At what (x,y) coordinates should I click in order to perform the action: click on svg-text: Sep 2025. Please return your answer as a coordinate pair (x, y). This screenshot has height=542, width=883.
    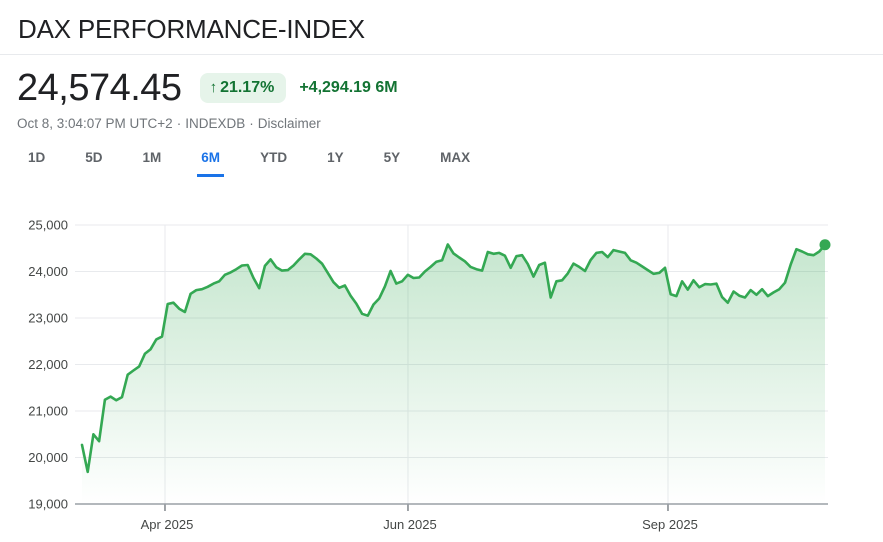
    Looking at the image, I should click on (670, 524).